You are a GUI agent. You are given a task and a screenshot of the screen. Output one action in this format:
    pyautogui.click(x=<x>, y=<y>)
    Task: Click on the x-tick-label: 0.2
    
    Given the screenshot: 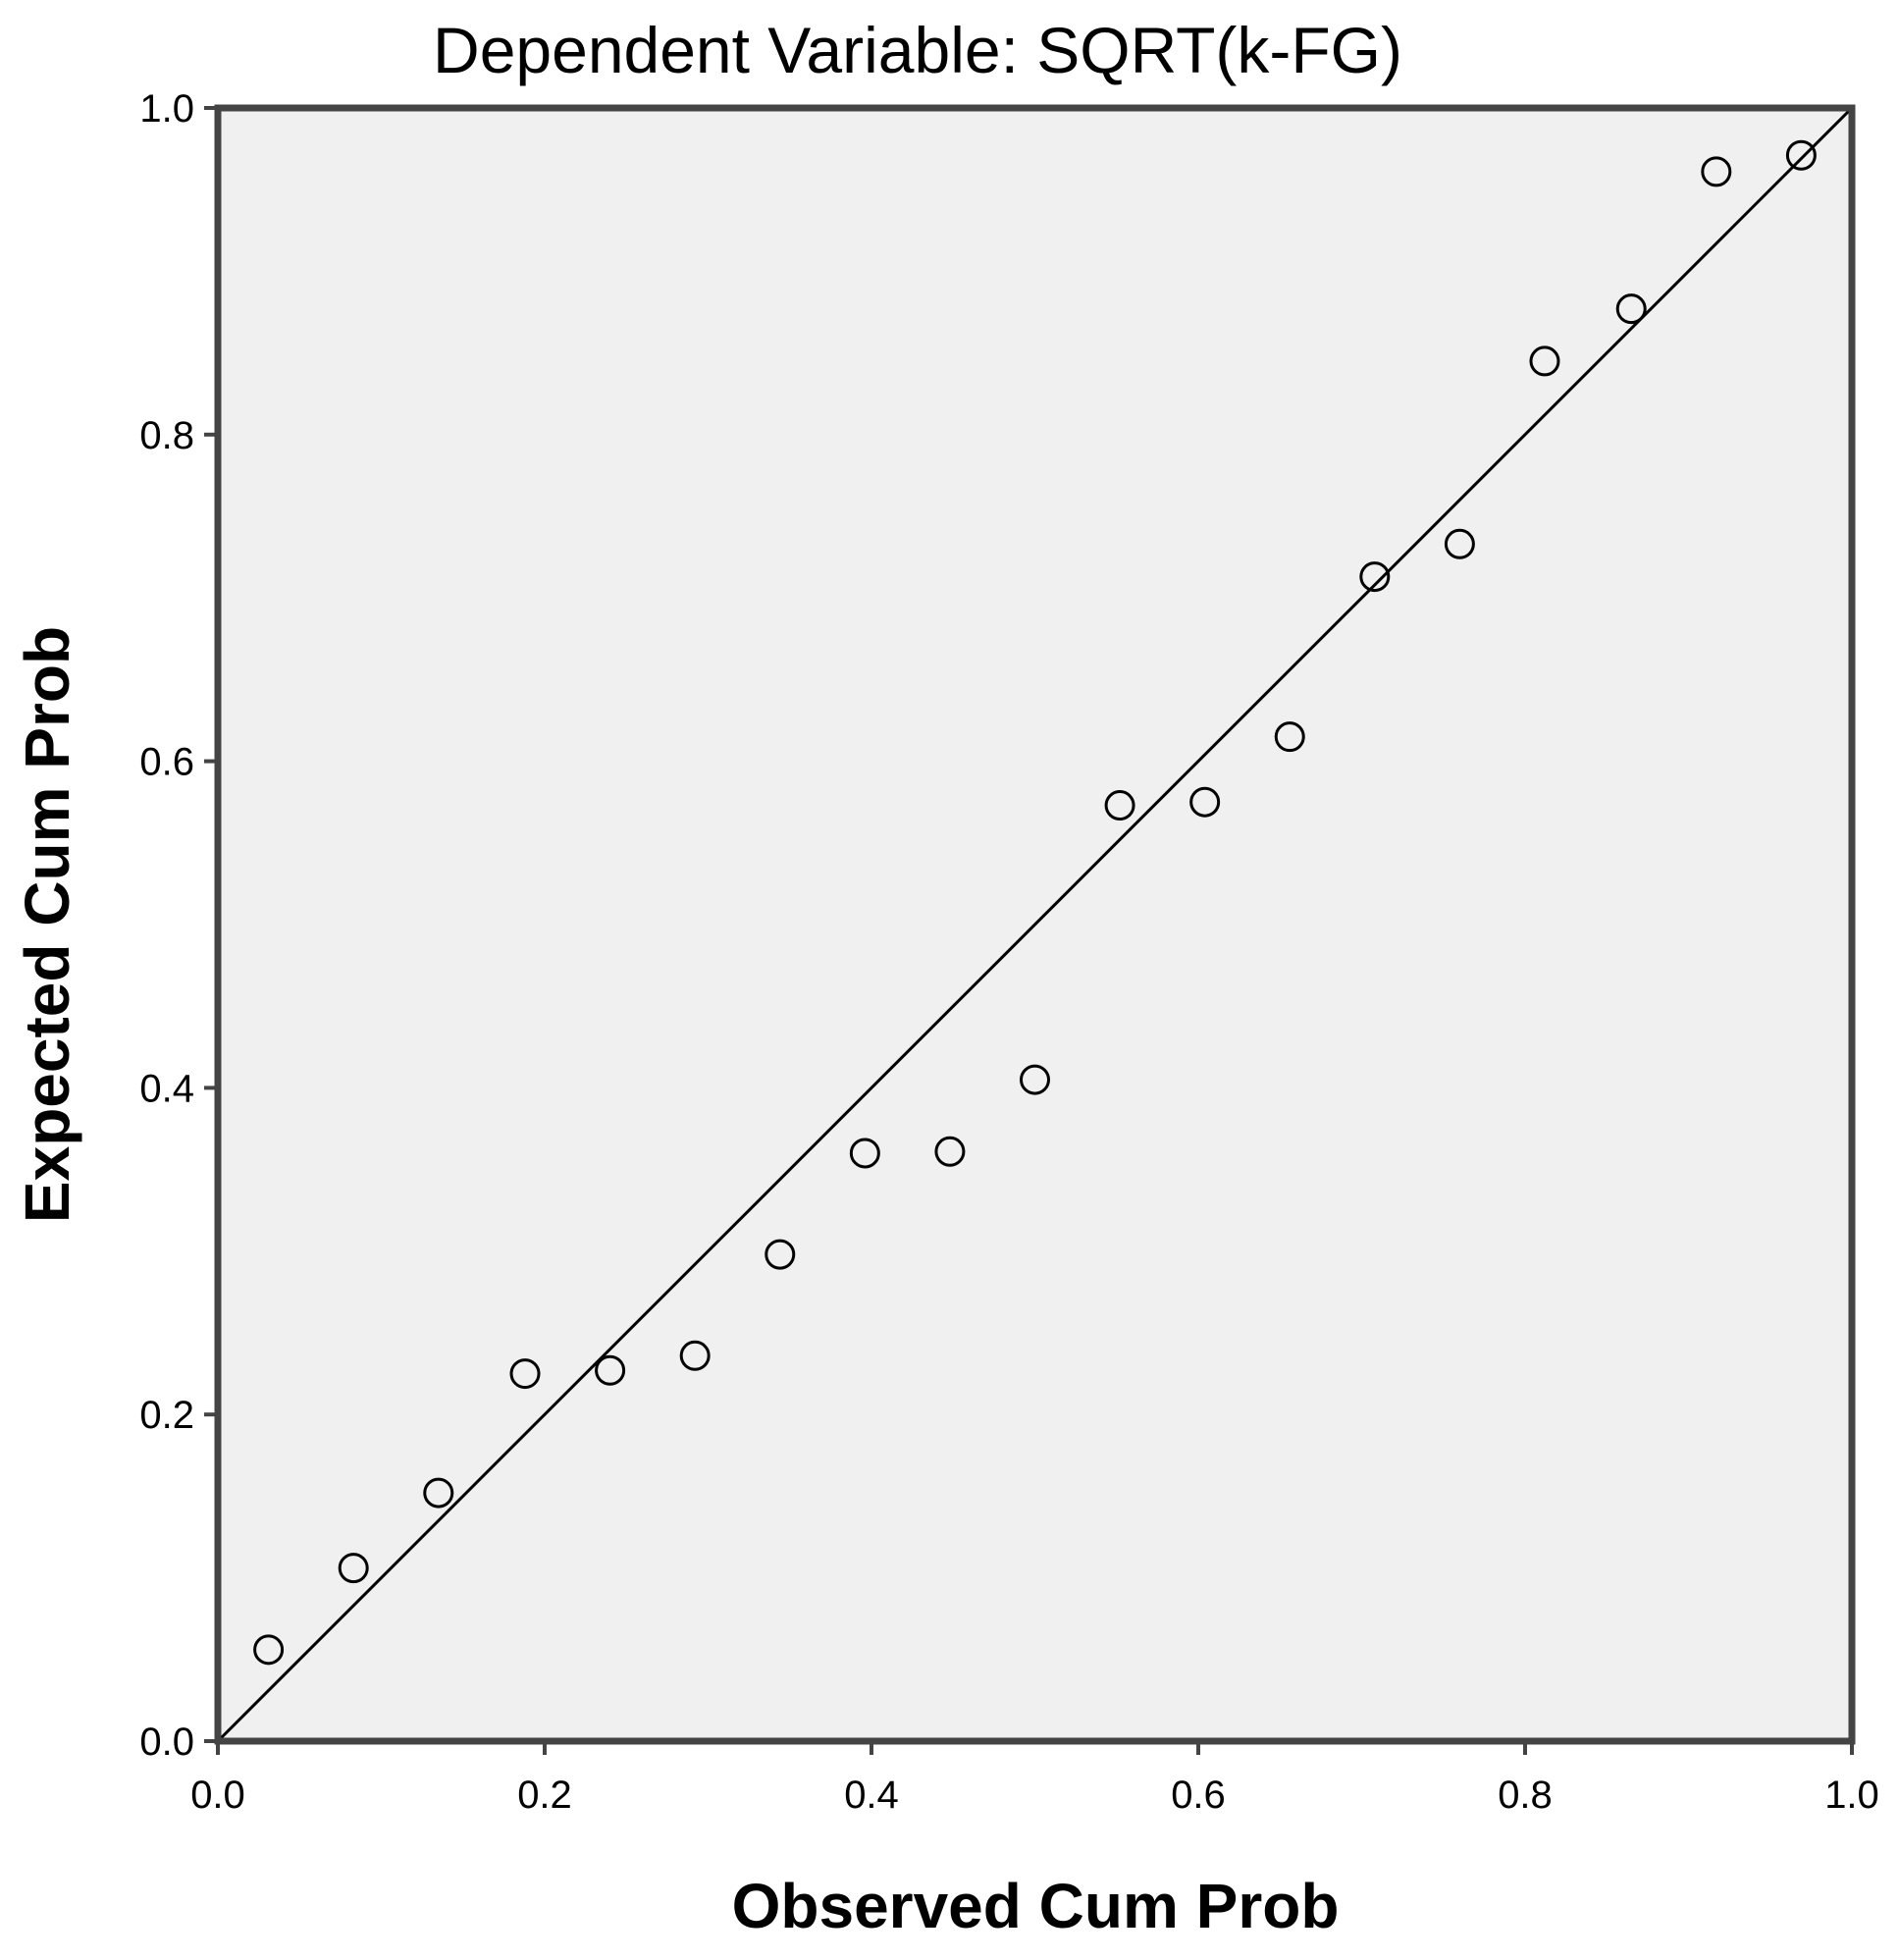 What is the action you would take?
    pyautogui.click(x=544, y=1796)
    